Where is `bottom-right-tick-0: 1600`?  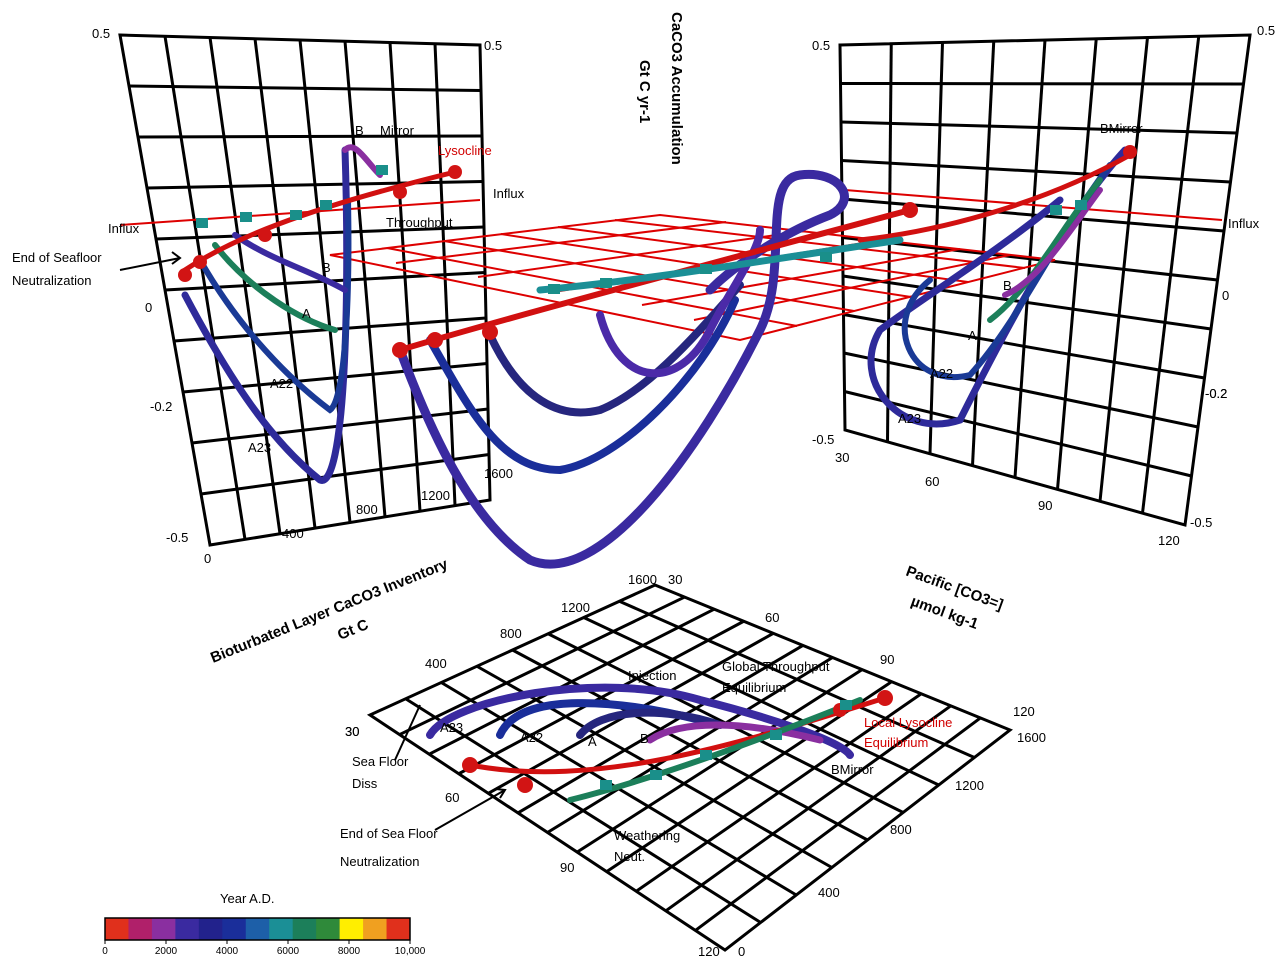
bottom-right-tick-0: 1600 is located at coordinates (1031, 737).